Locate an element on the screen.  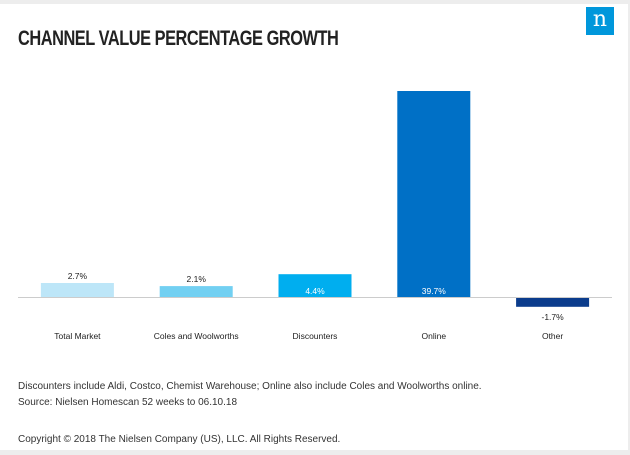
data-label-online: 39.7% is located at coordinates (434, 291).